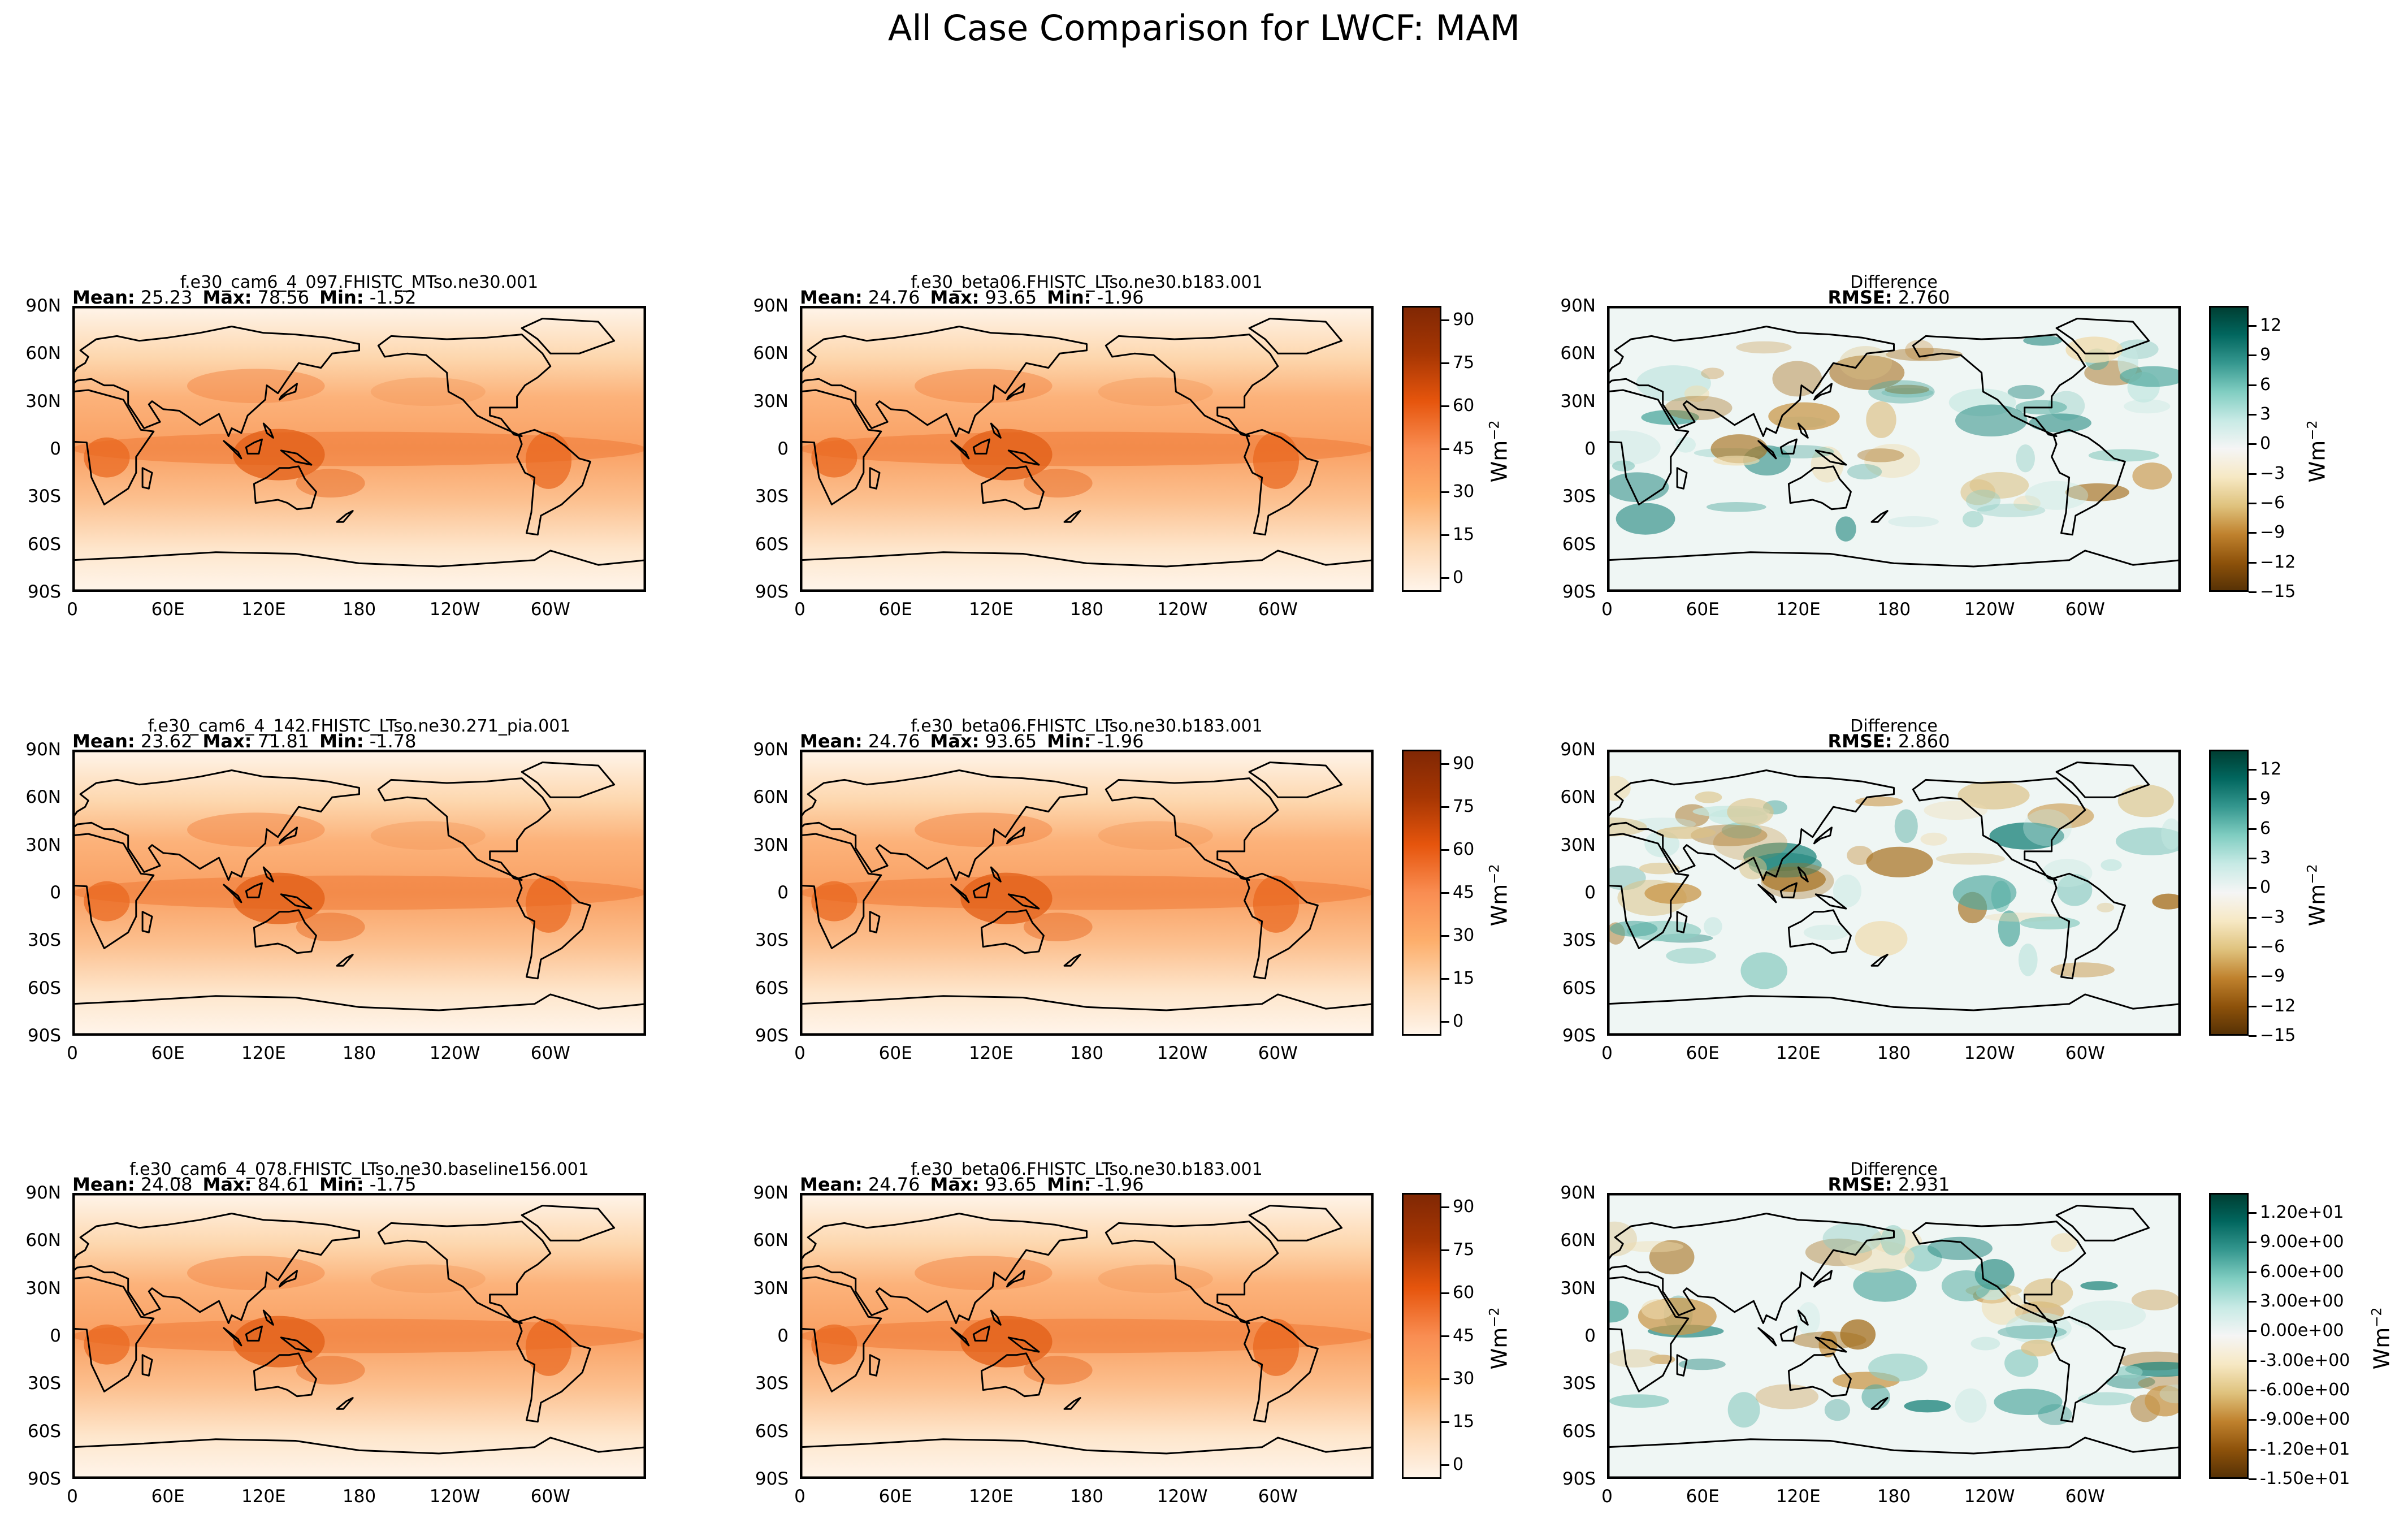 The height and width of the screenshot is (1527, 2408). I want to click on min-label: Min:, so click(1069, 297).